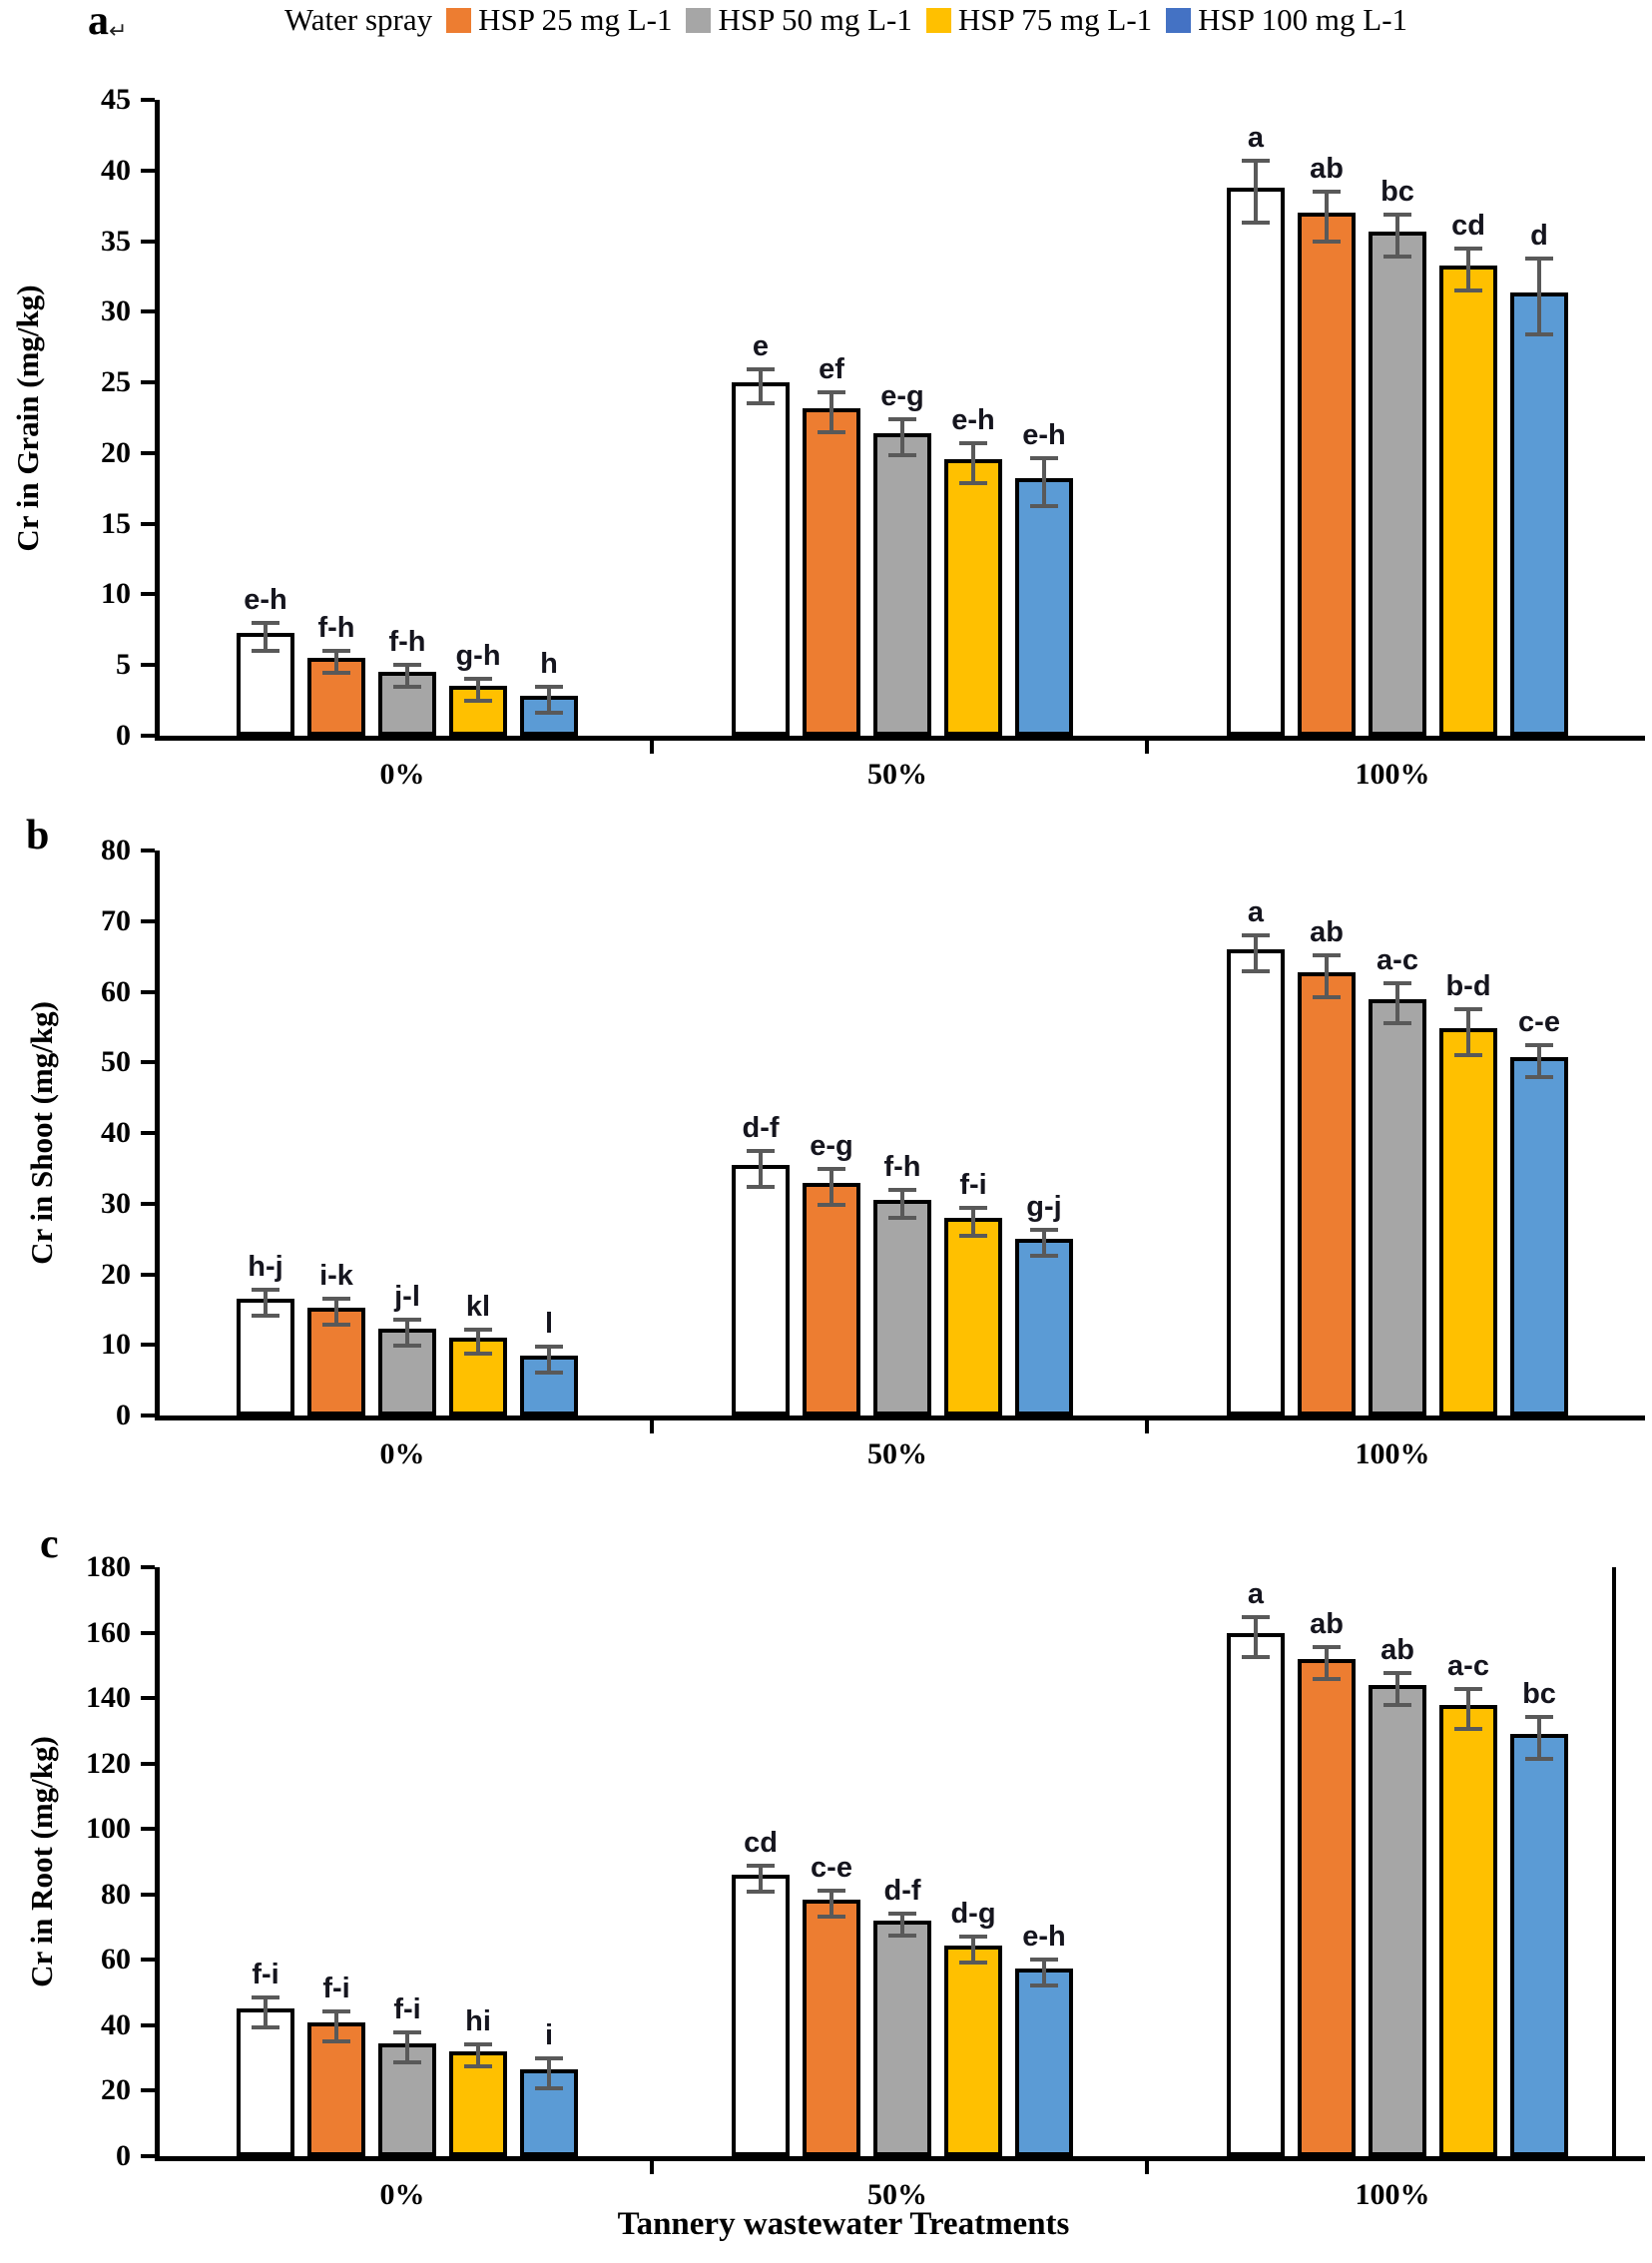 The image size is (1652, 2263). I want to click on significance-letter: ab, so click(1327, 1624).